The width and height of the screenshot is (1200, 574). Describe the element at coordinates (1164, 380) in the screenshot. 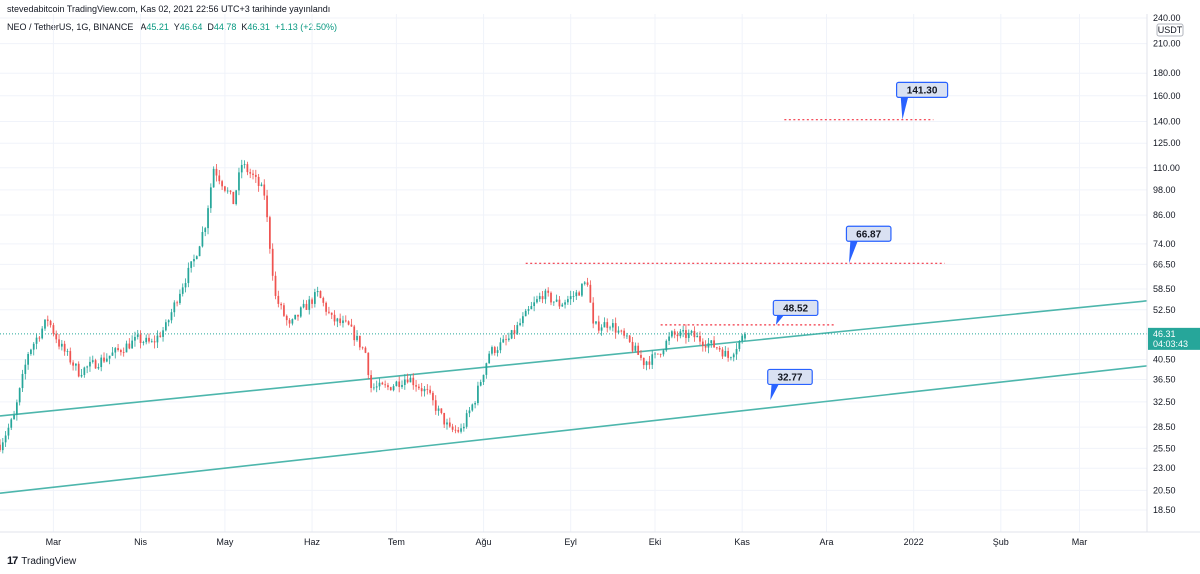

I see `y-tick-label: 36.50` at that location.